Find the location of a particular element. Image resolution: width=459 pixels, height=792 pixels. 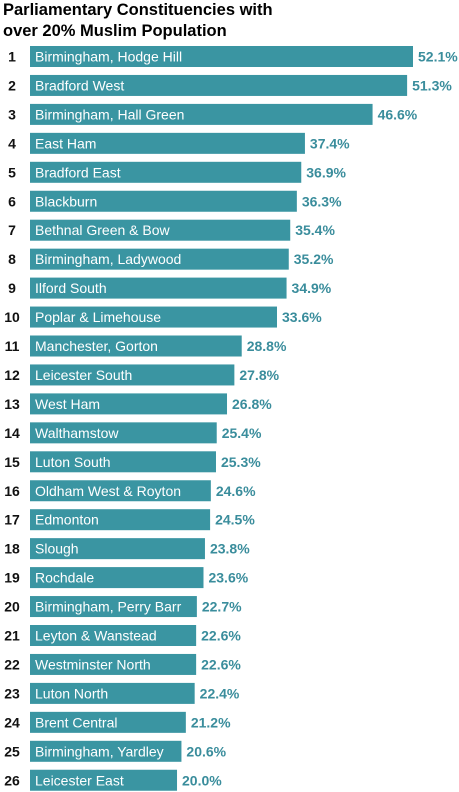

bar-row: 6 Blackburn 36.3% is located at coordinates (175, 201).